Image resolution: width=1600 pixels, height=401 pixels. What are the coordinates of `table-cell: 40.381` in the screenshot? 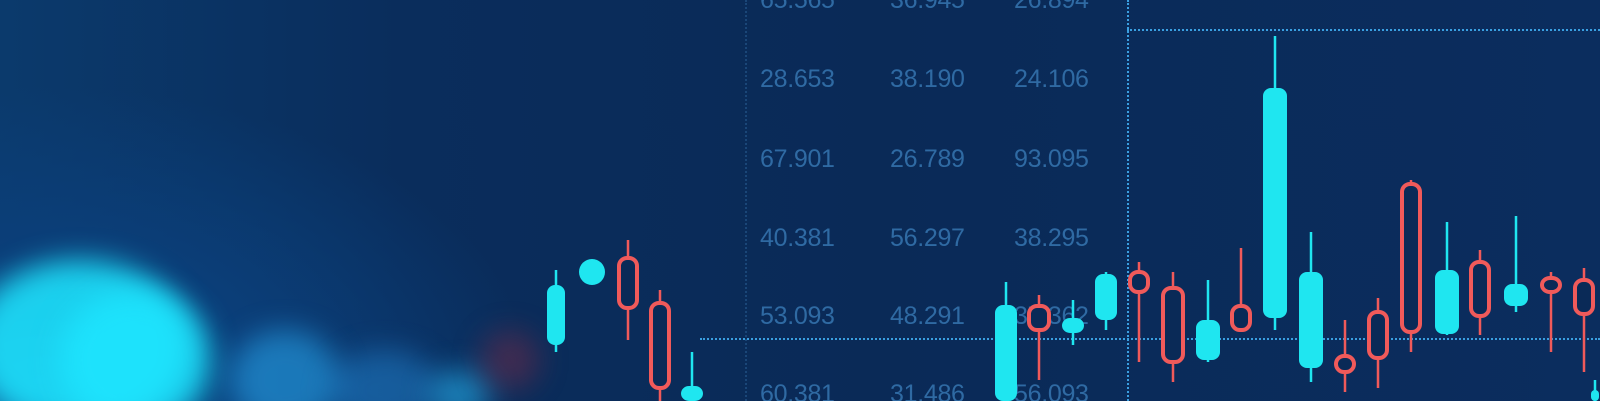 It's located at (797, 238).